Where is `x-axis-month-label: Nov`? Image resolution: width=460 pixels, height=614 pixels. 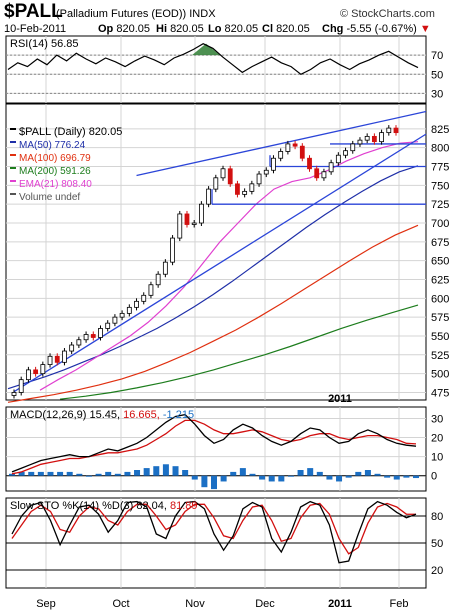
x-axis-month-label: Nov is located at coordinates (195, 604).